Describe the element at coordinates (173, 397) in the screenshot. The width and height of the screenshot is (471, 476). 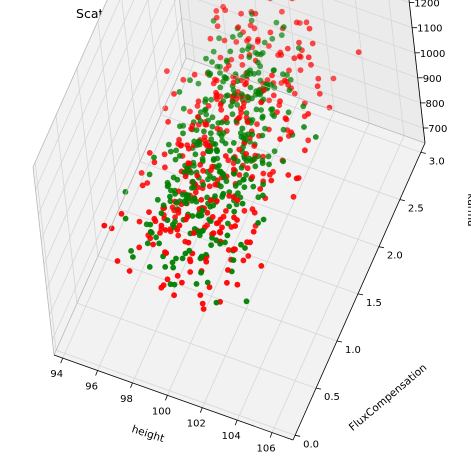
I see `x-axis-line` at that location.